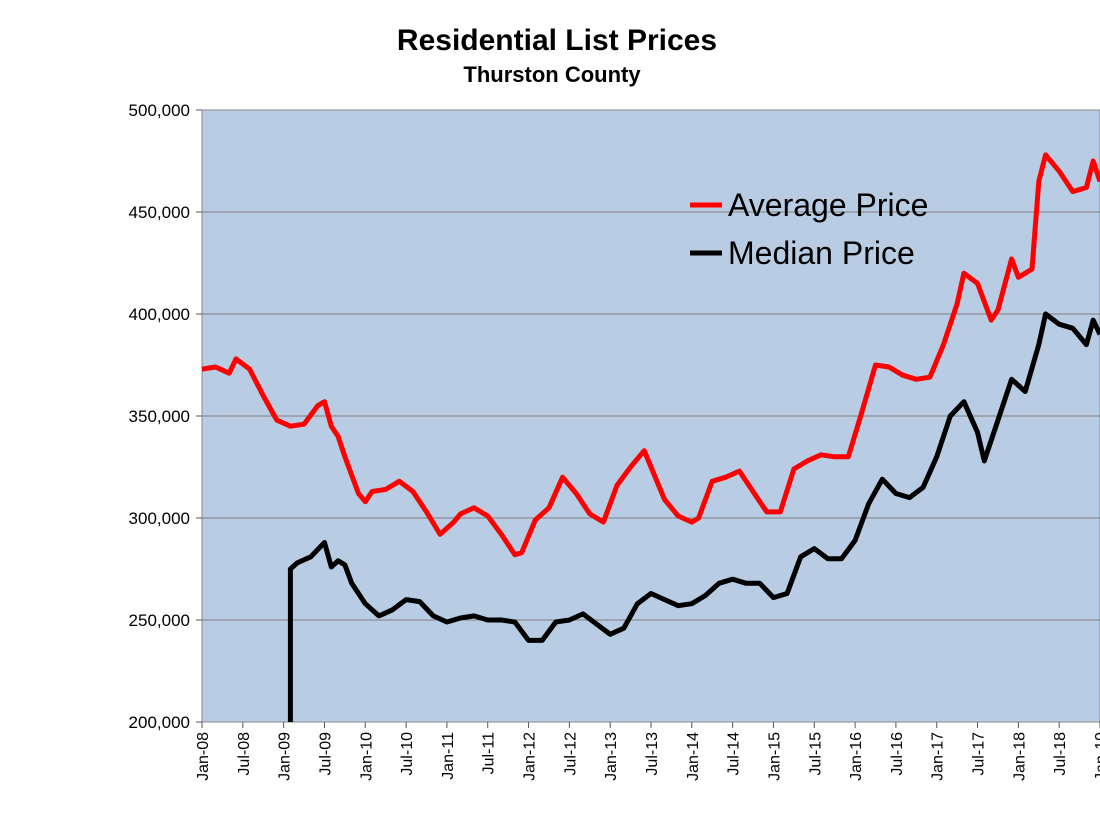 The width and height of the screenshot is (1100, 814). What do you see at coordinates (325, 754) in the screenshot?
I see `x-tick-label: Jul-09` at bounding box center [325, 754].